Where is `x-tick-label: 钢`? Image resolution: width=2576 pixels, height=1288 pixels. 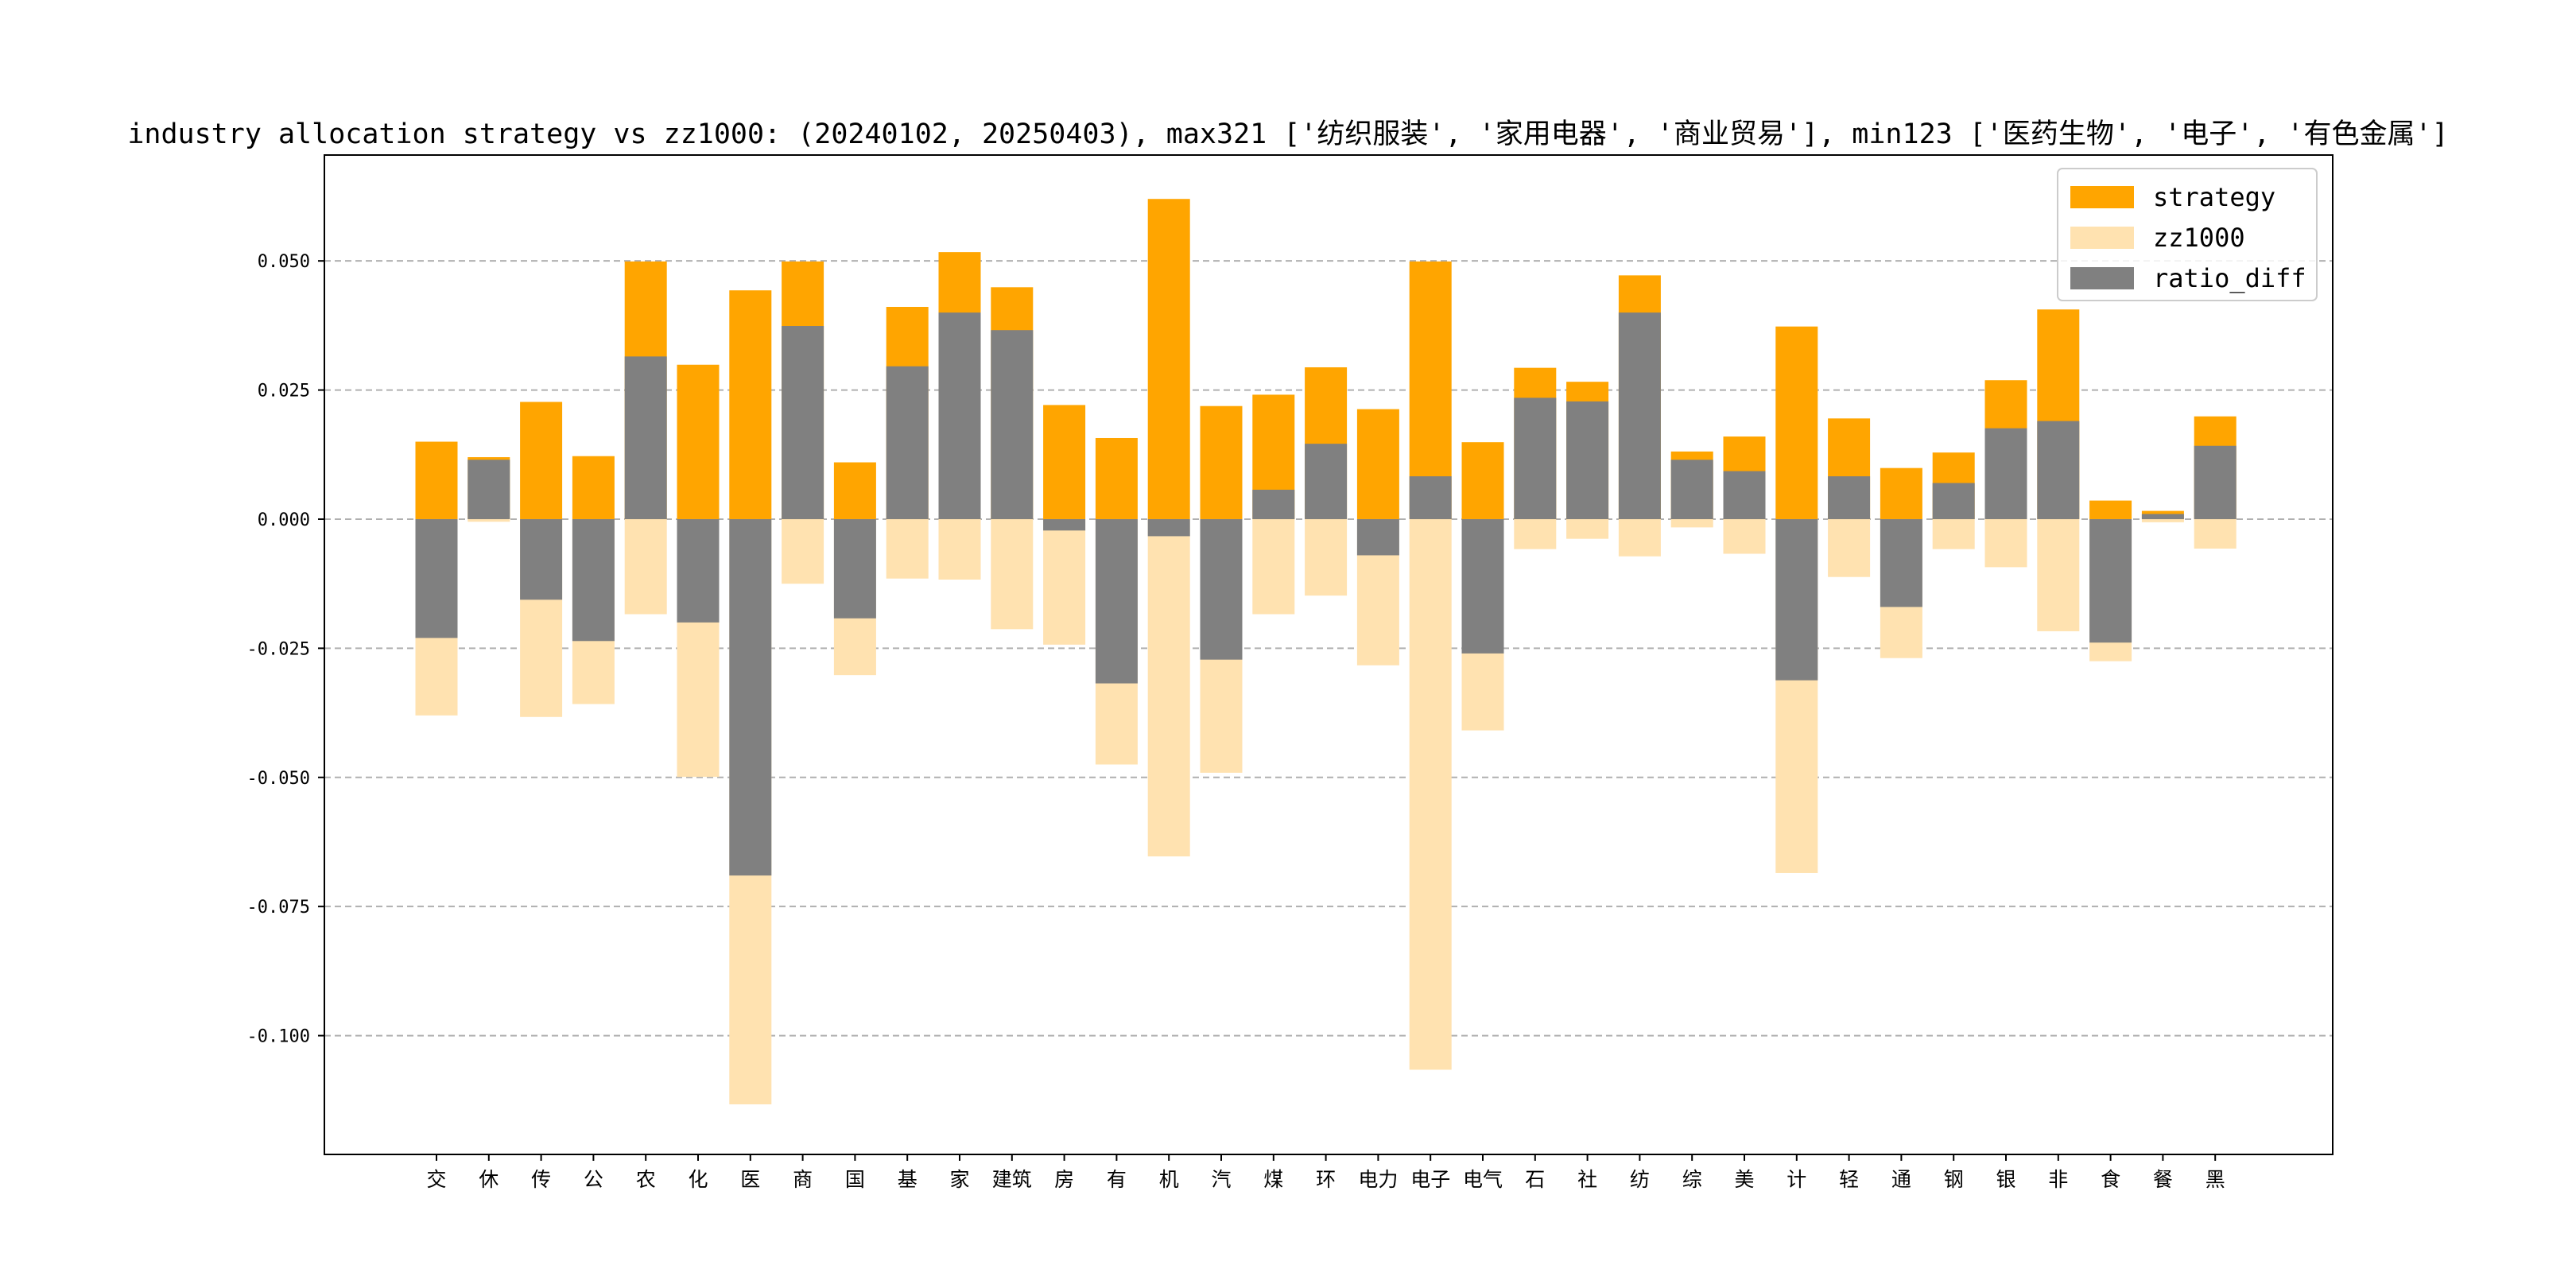 x-tick-label: 钢 is located at coordinates (1954, 1179).